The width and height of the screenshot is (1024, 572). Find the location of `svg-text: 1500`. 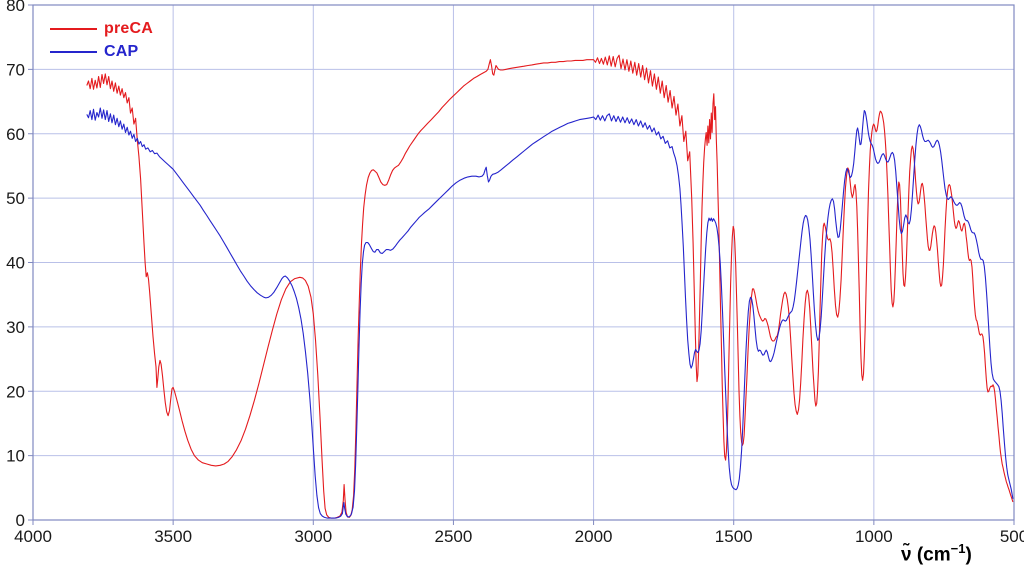

svg-text: 1500 is located at coordinates (734, 536).